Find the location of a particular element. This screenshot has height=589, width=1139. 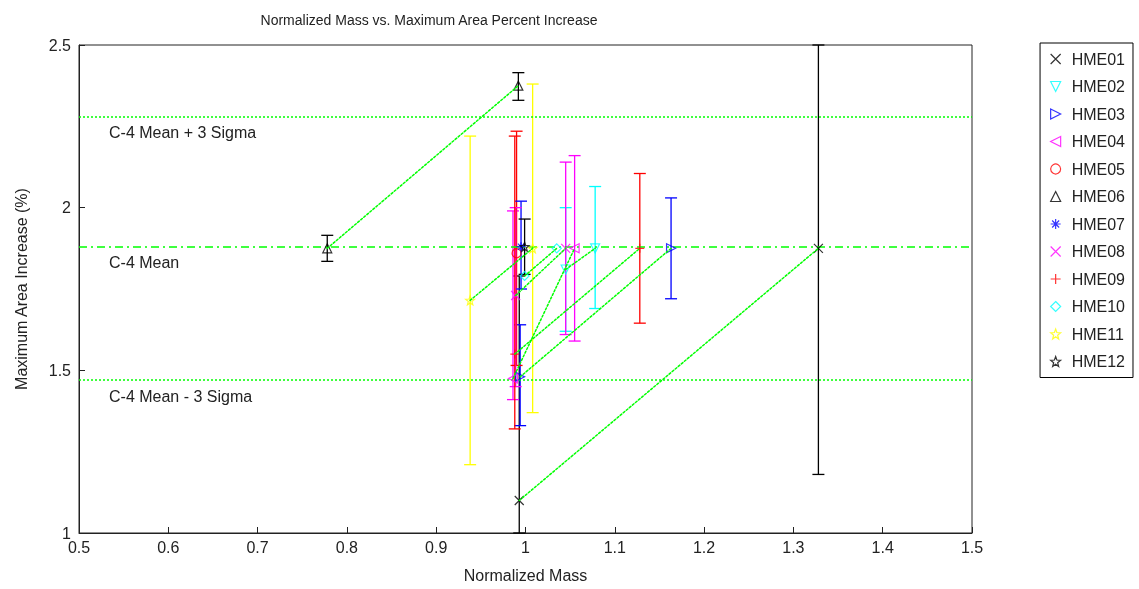

legend-label: HME05 is located at coordinates (1098, 169).